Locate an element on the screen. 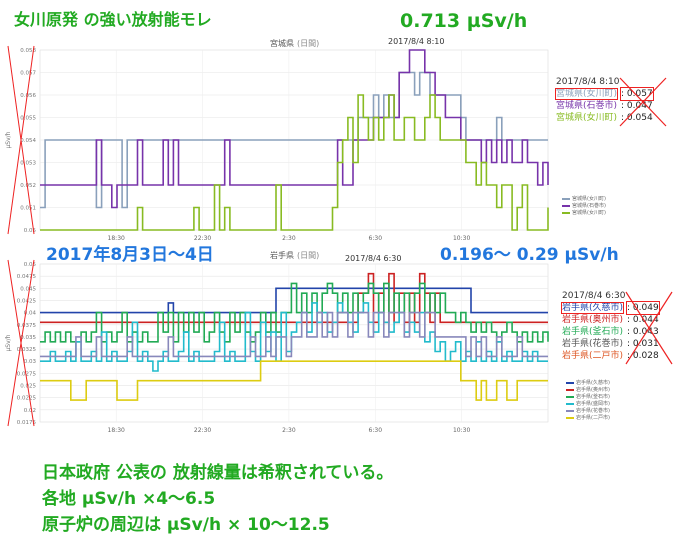  y-tick-label: 0.0475 is located at coordinates (27, 277).